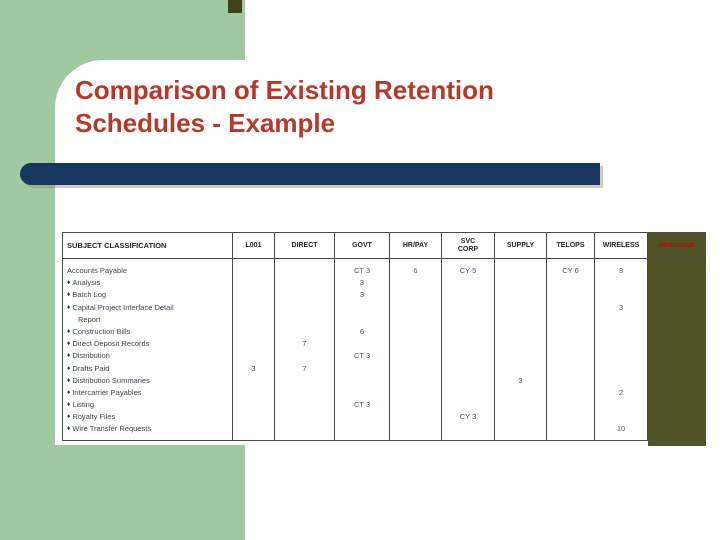 The height and width of the screenshot is (540, 720). What do you see at coordinates (570, 270) in the screenshot?
I see `cell-value-telops: CY 6` at bounding box center [570, 270].